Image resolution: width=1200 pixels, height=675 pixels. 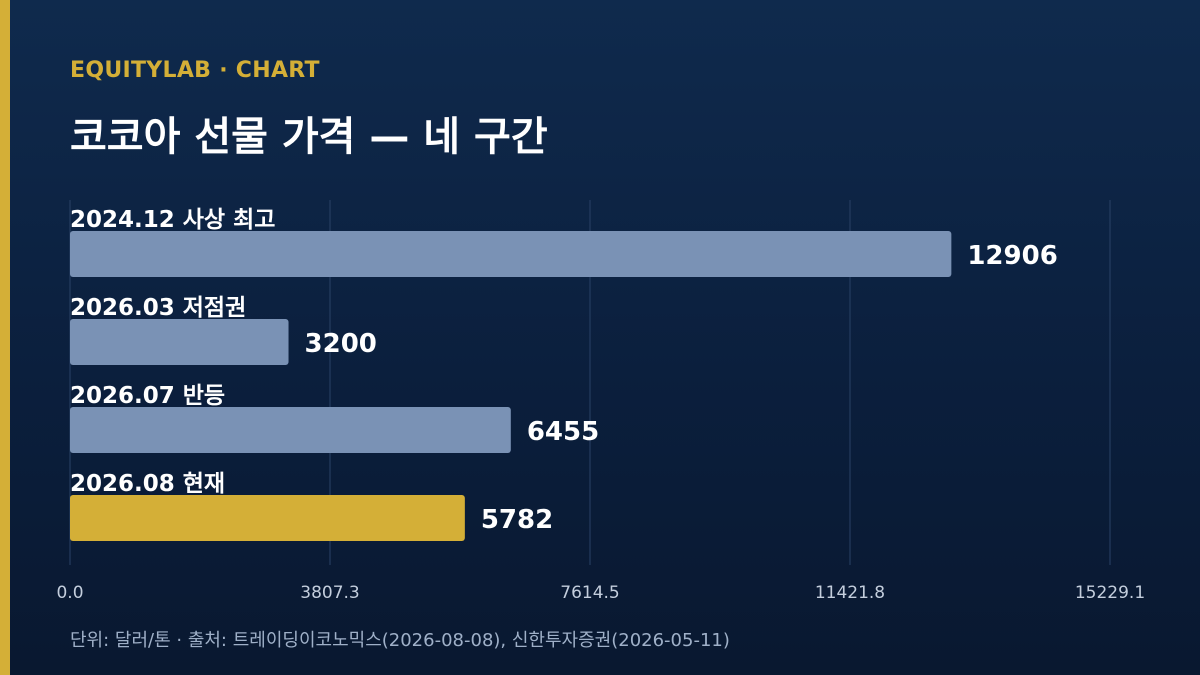 I want to click on category-label: 2026.03 저점권, so click(x=158, y=308).